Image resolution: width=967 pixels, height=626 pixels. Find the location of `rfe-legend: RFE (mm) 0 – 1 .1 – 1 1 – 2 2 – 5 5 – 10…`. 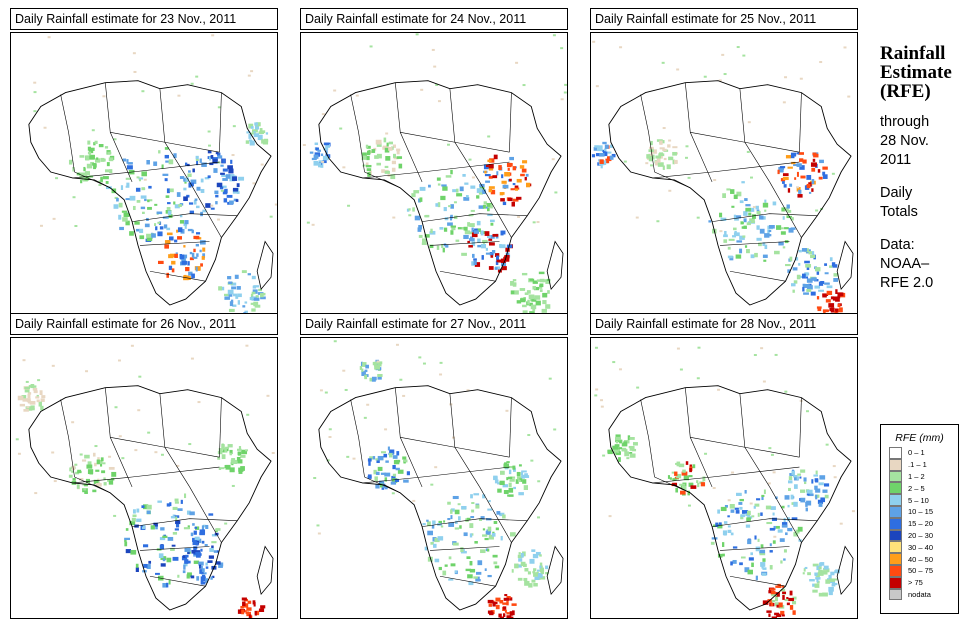

rfe-legend: RFE (mm) 0 – 1 .1 – 1 1 – 2 2 – 5 5 – 10… is located at coordinates (919, 519).